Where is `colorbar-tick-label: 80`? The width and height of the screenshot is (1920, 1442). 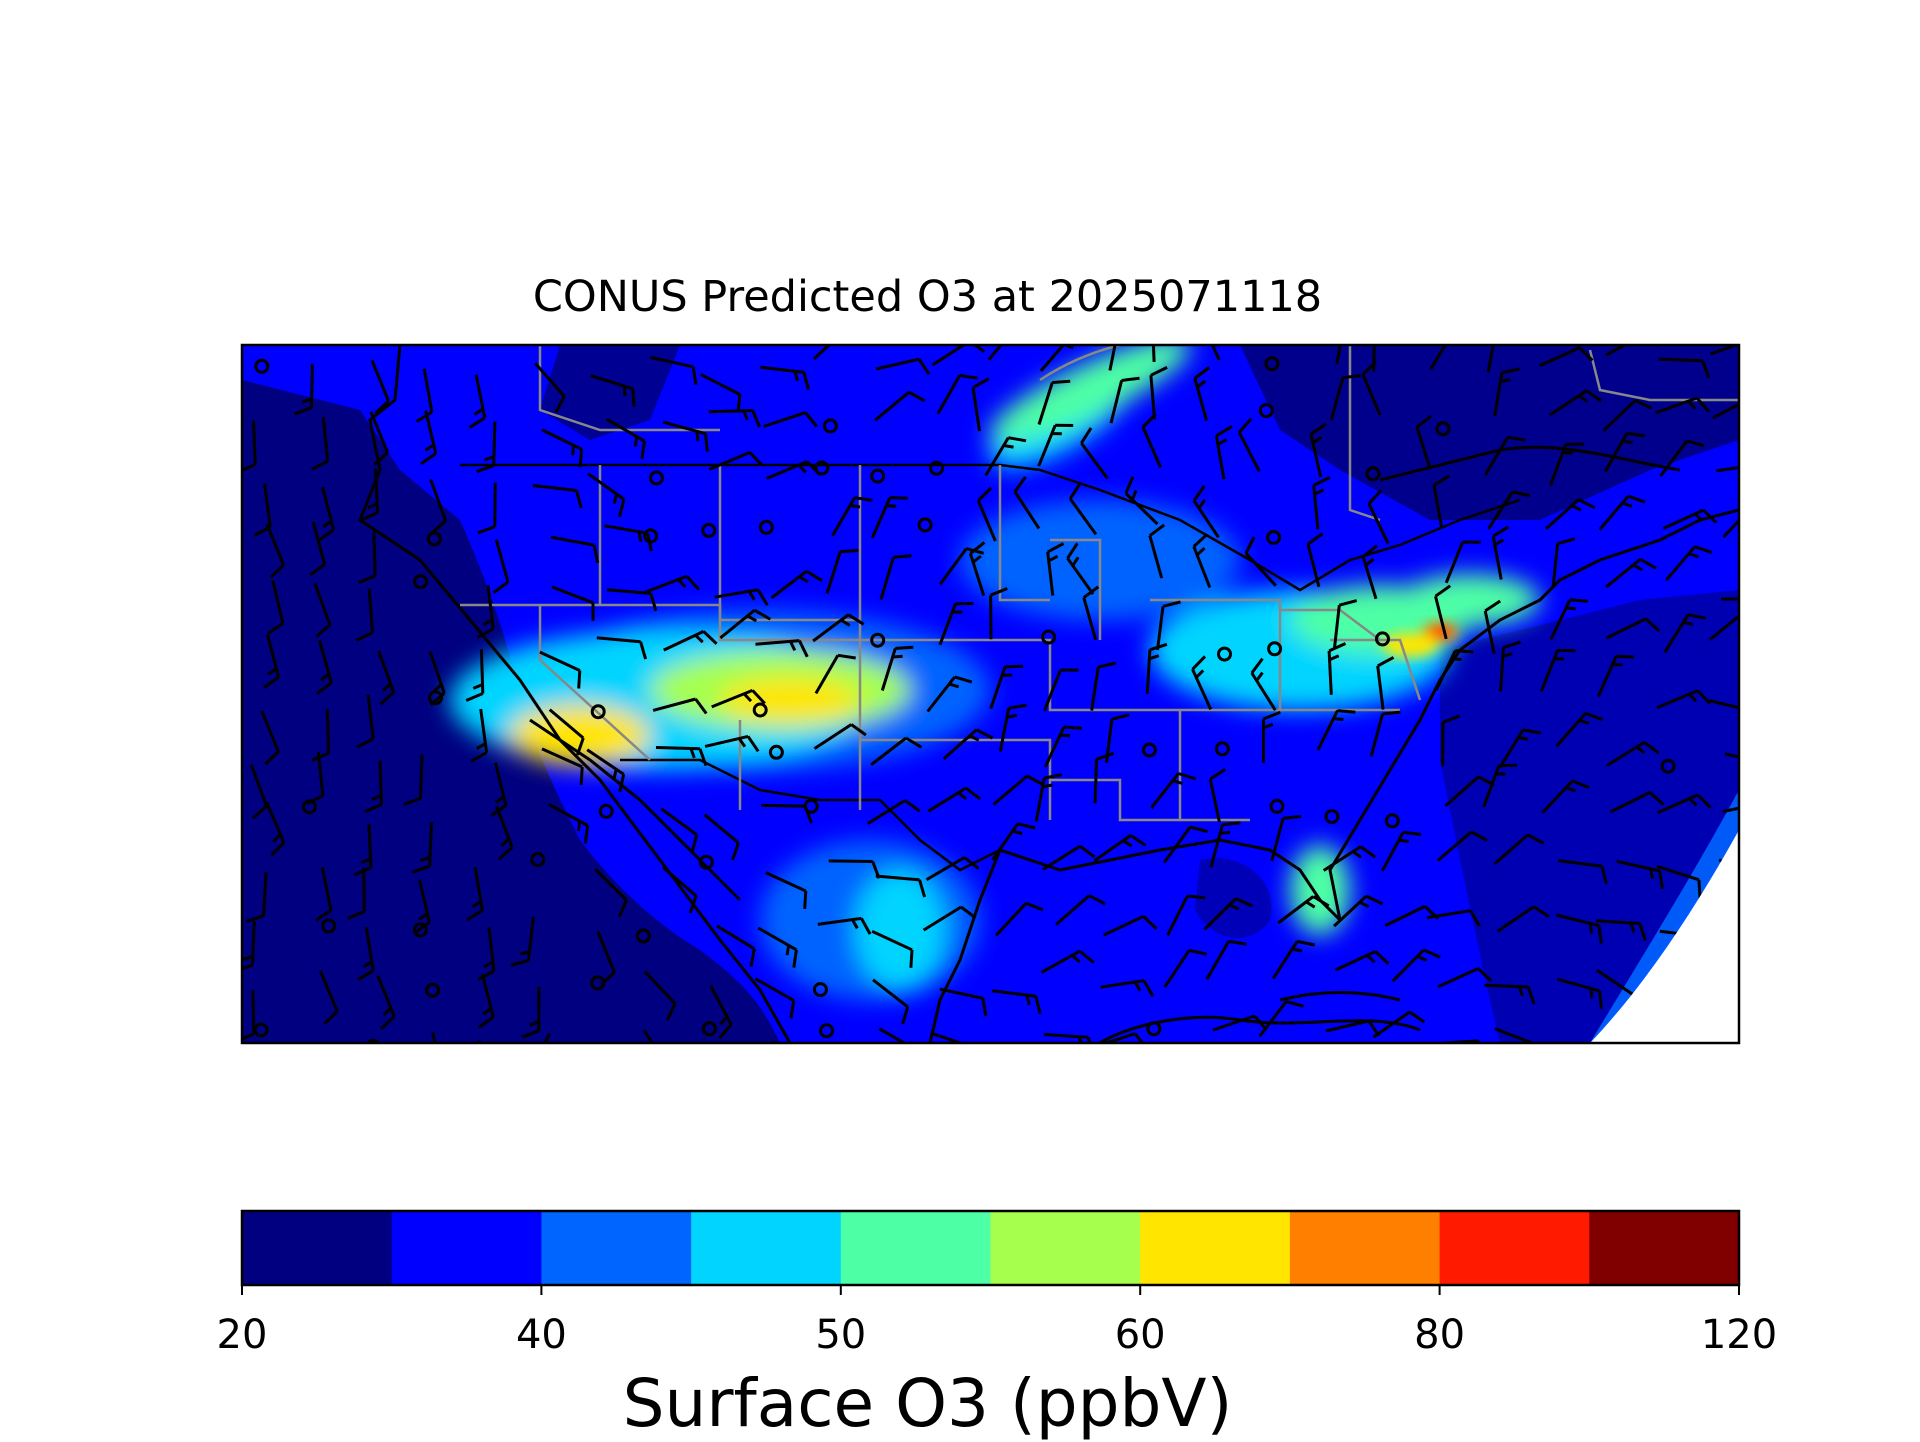 colorbar-tick-label: 80 is located at coordinates (1439, 1335).